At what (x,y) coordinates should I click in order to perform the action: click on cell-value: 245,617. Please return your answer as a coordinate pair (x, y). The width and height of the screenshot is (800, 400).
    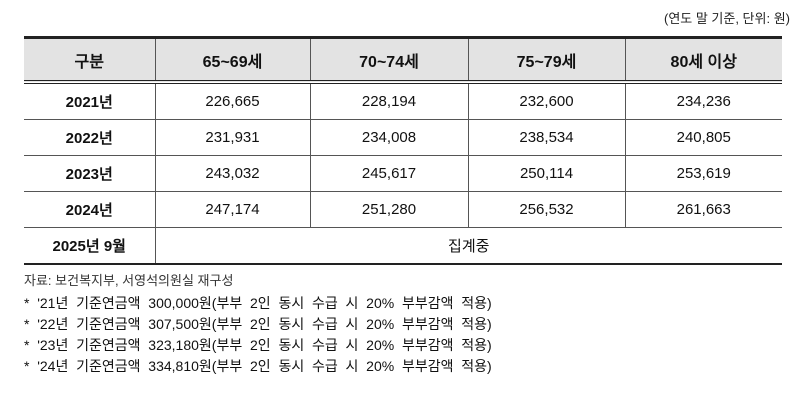
    Looking at the image, I should click on (389, 173).